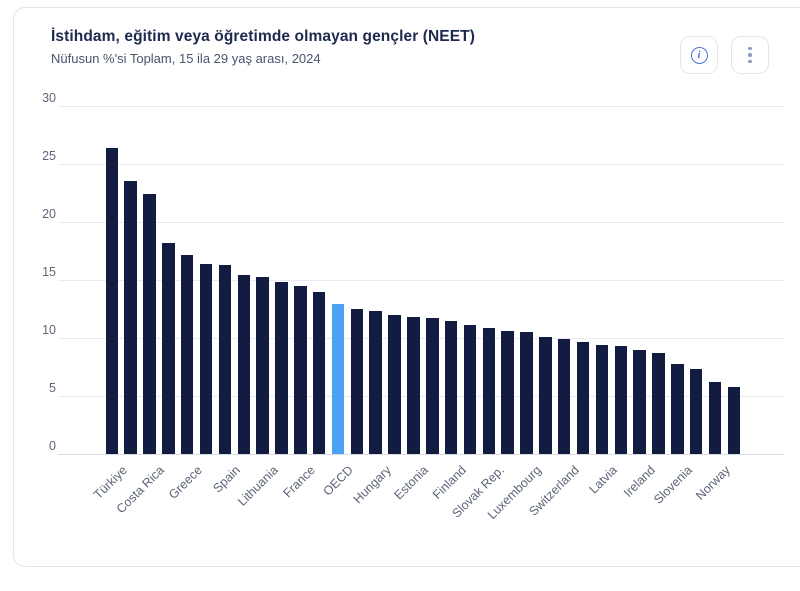 Image resolution: width=800 pixels, height=591 pixels. Describe the element at coordinates (338, 379) in the screenshot. I see `bar-oecd` at that location.